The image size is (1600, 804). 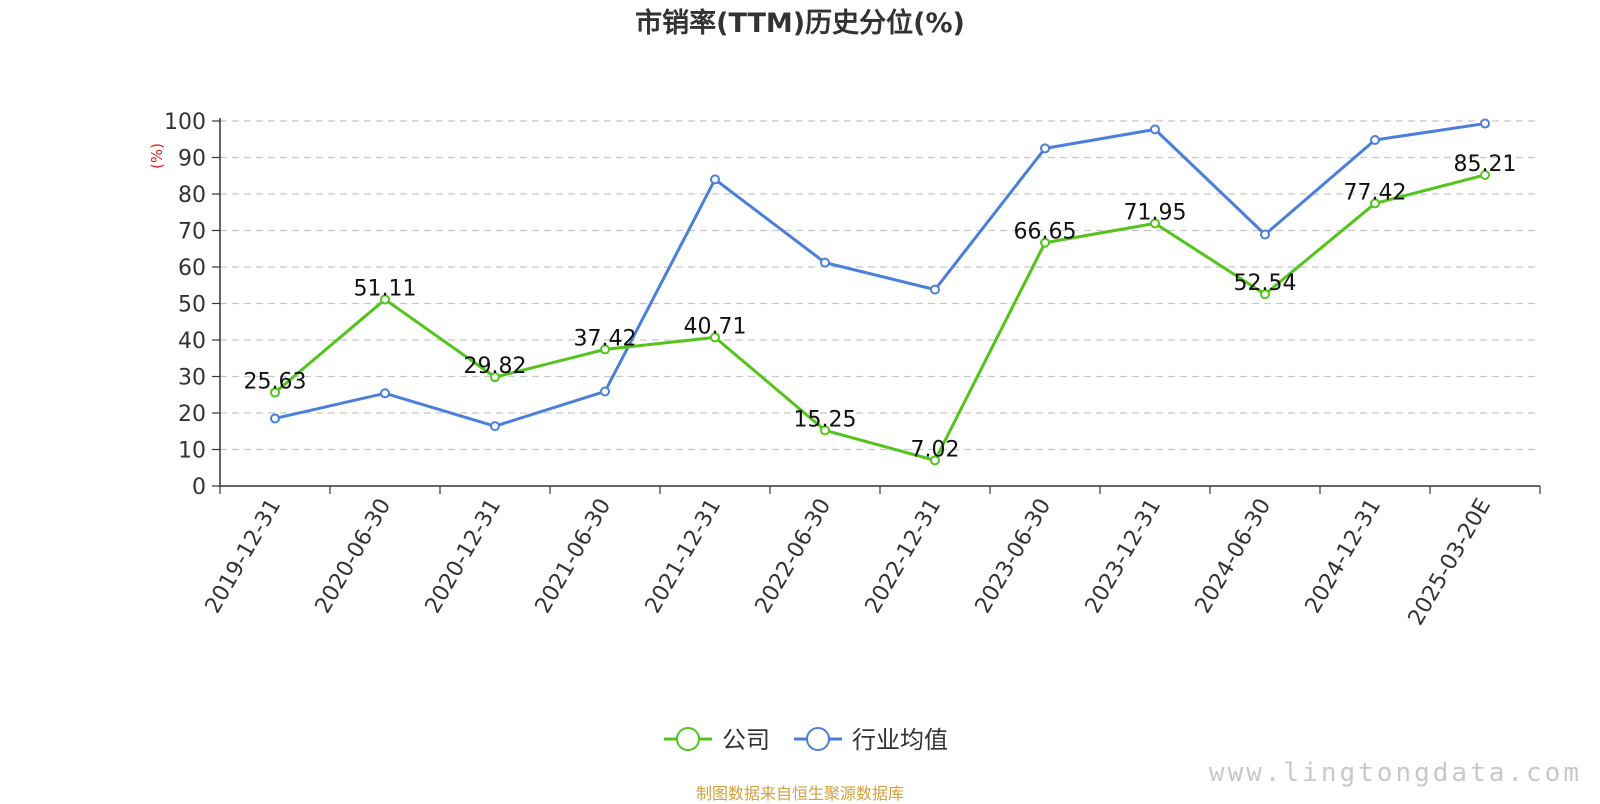 What do you see at coordinates (192, 268) in the screenshot?
I see `y-tick-label: 60` at bounding box center [192, 268].